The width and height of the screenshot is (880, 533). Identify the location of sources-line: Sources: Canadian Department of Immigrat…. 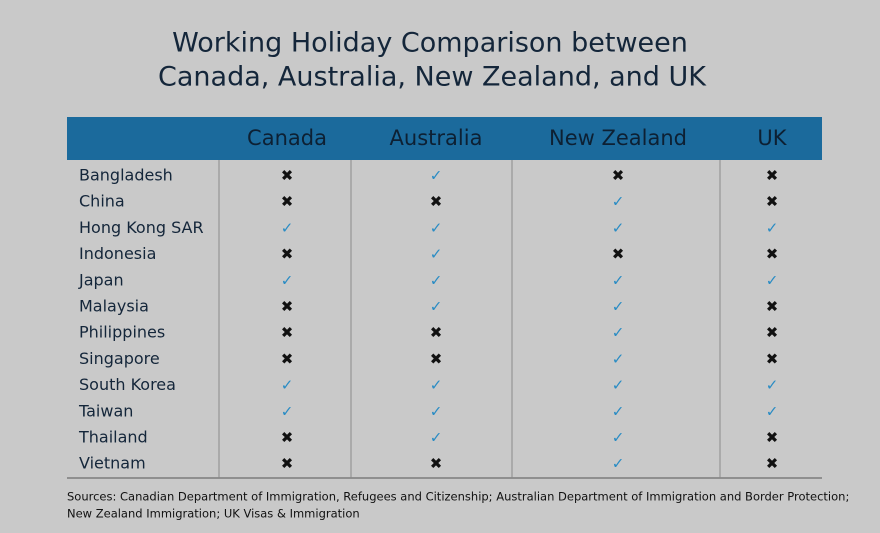
(458, 497).